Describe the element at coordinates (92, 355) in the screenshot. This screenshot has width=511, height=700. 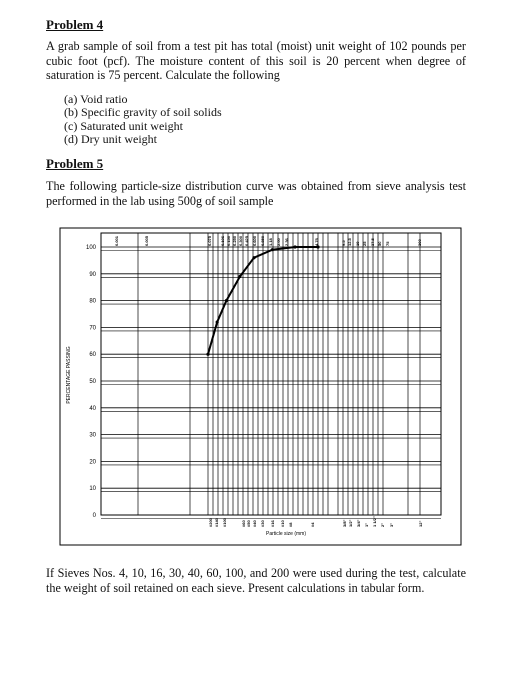
I see `y-tick-label: 60` at that location.